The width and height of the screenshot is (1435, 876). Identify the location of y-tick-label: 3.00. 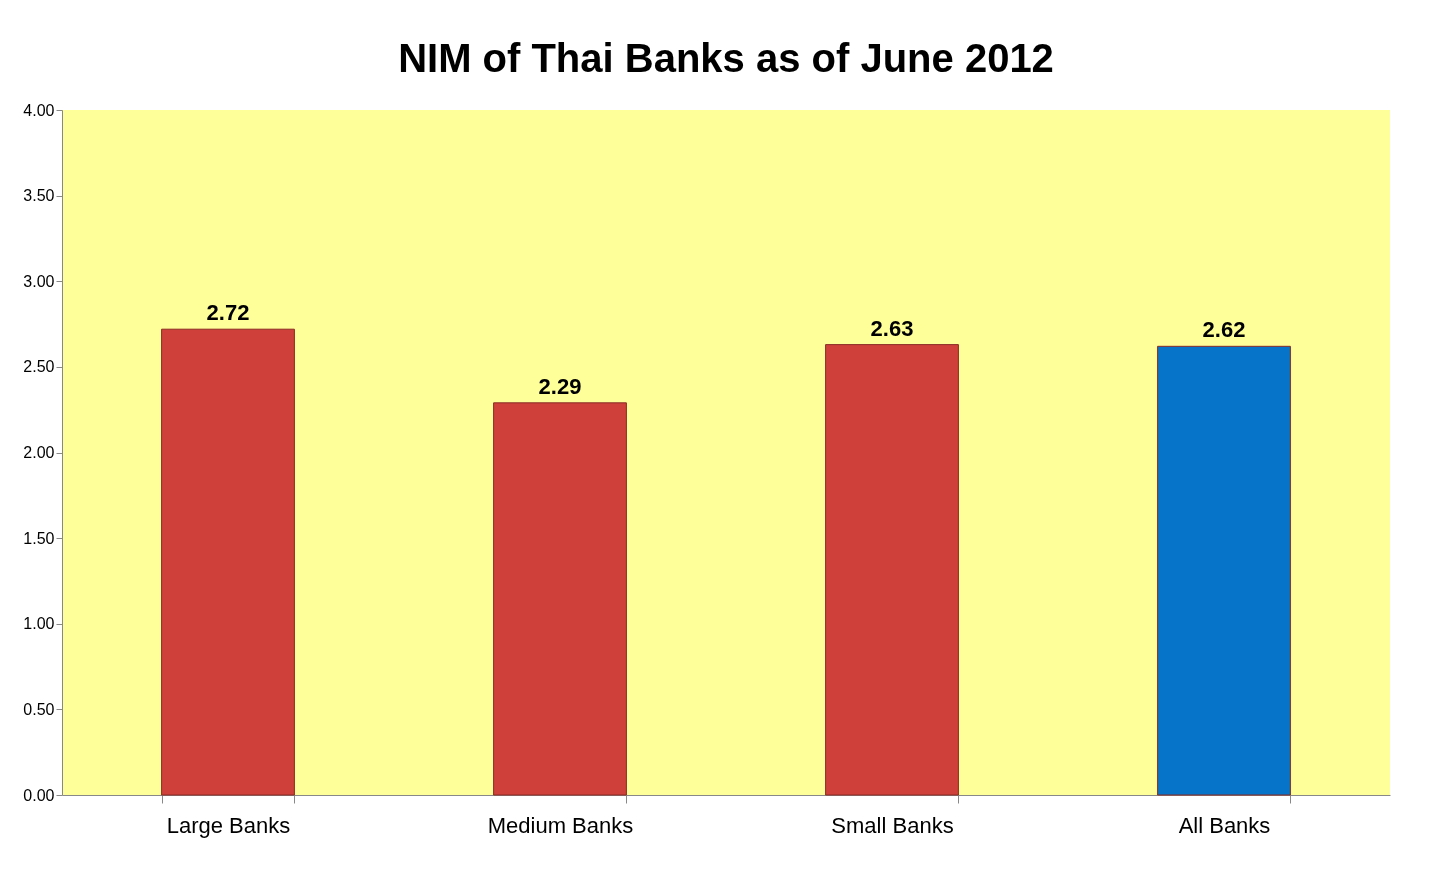
(39, 281).